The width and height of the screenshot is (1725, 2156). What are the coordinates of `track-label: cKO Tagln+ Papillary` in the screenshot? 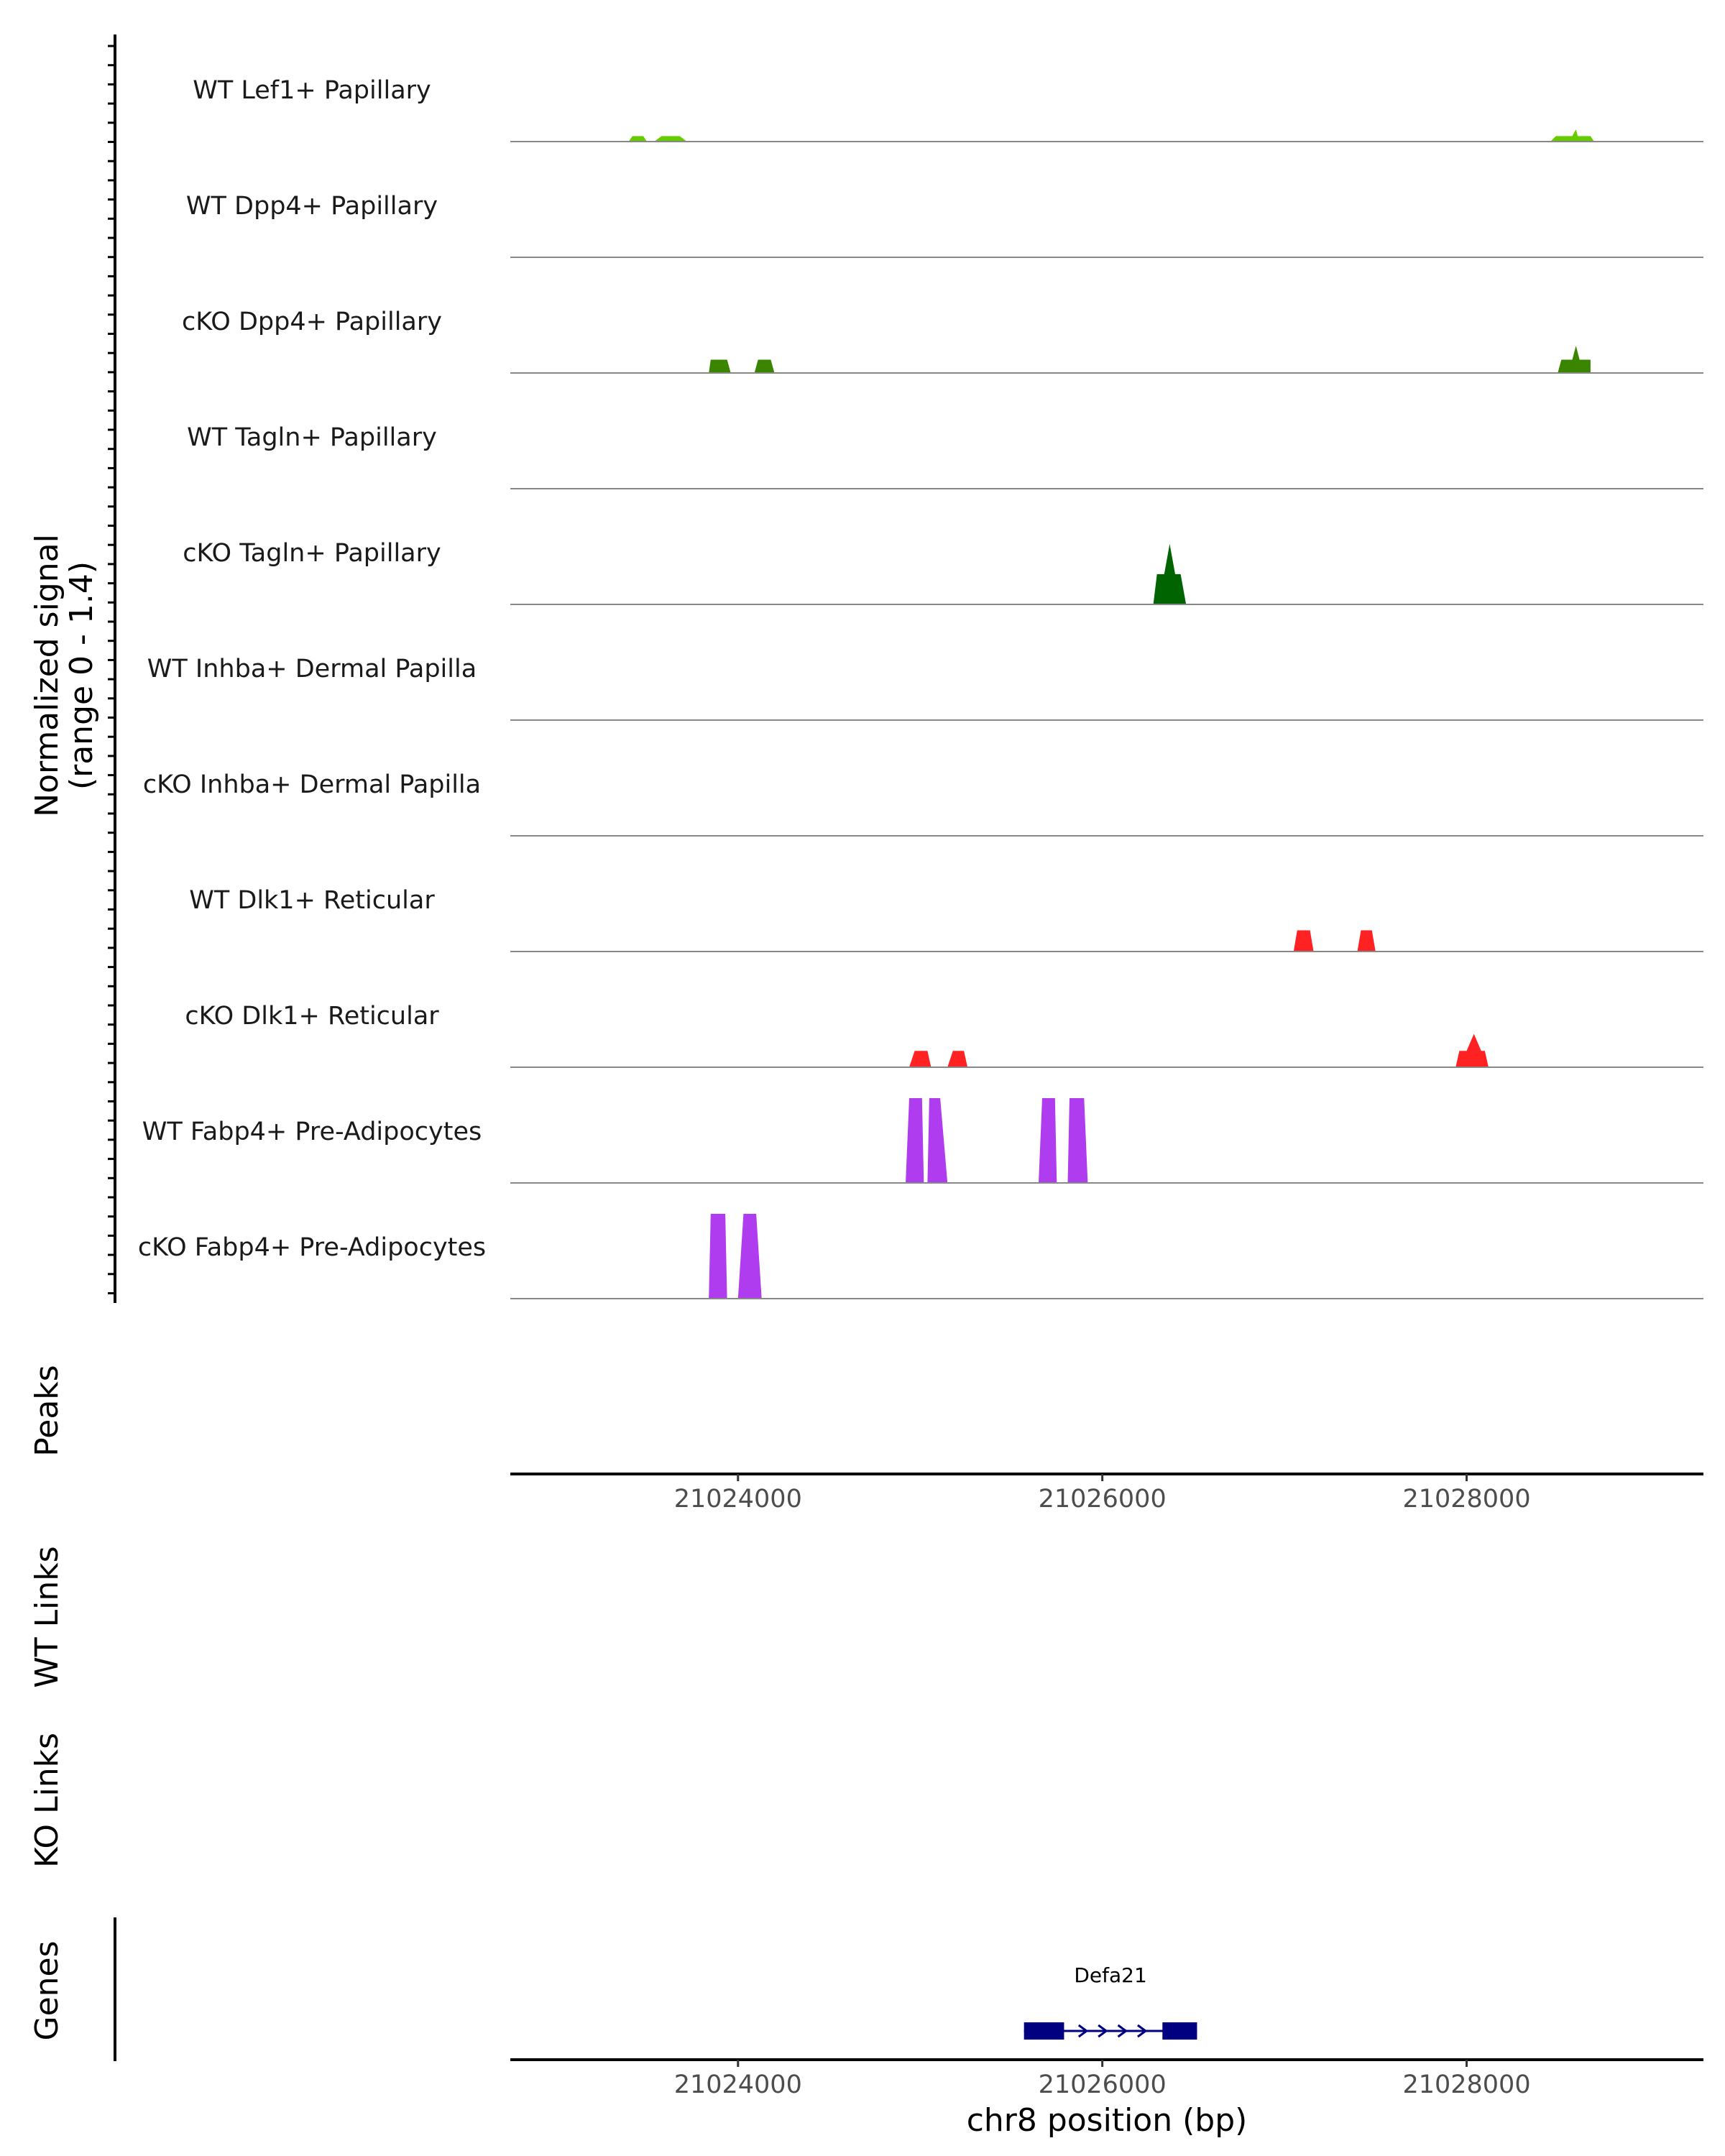 It's located at (312, 553).